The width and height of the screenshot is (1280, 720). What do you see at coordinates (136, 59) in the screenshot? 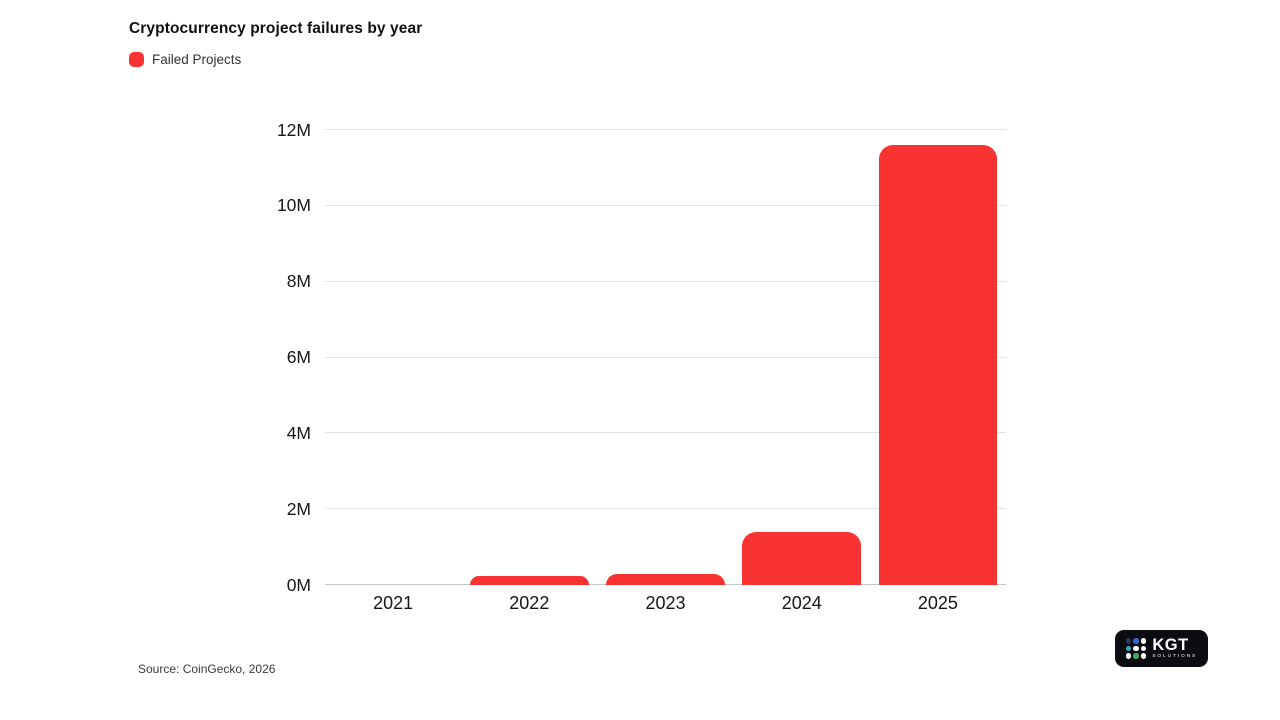
I see `legend-swatch-failed-projects` at bounding box center [136, 59].